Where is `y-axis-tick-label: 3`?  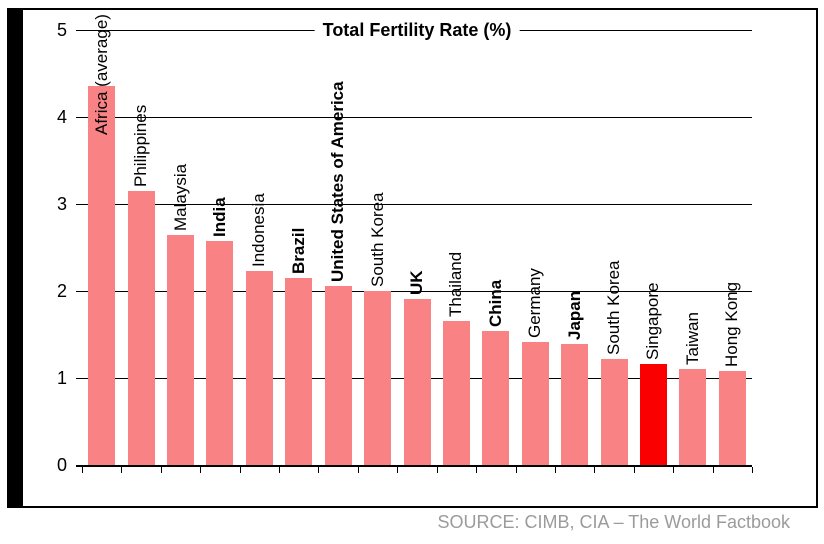
y-axis-tick-label: 3 is located at coordinates (61, 204).